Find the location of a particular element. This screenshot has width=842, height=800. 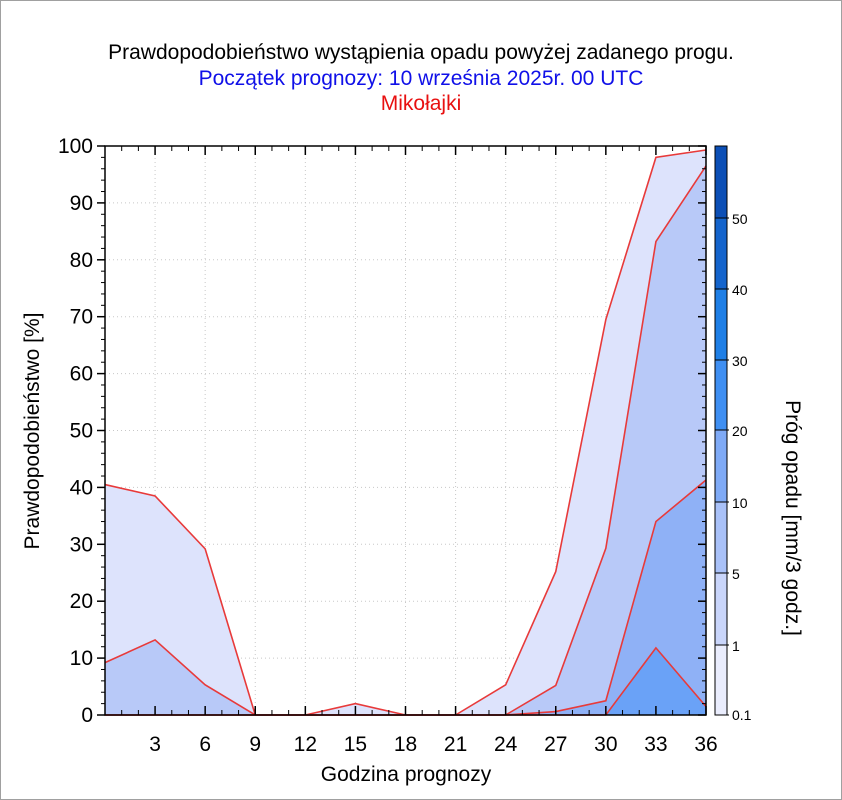

y-tick-label: 40 is located at coordinates (81, 487).